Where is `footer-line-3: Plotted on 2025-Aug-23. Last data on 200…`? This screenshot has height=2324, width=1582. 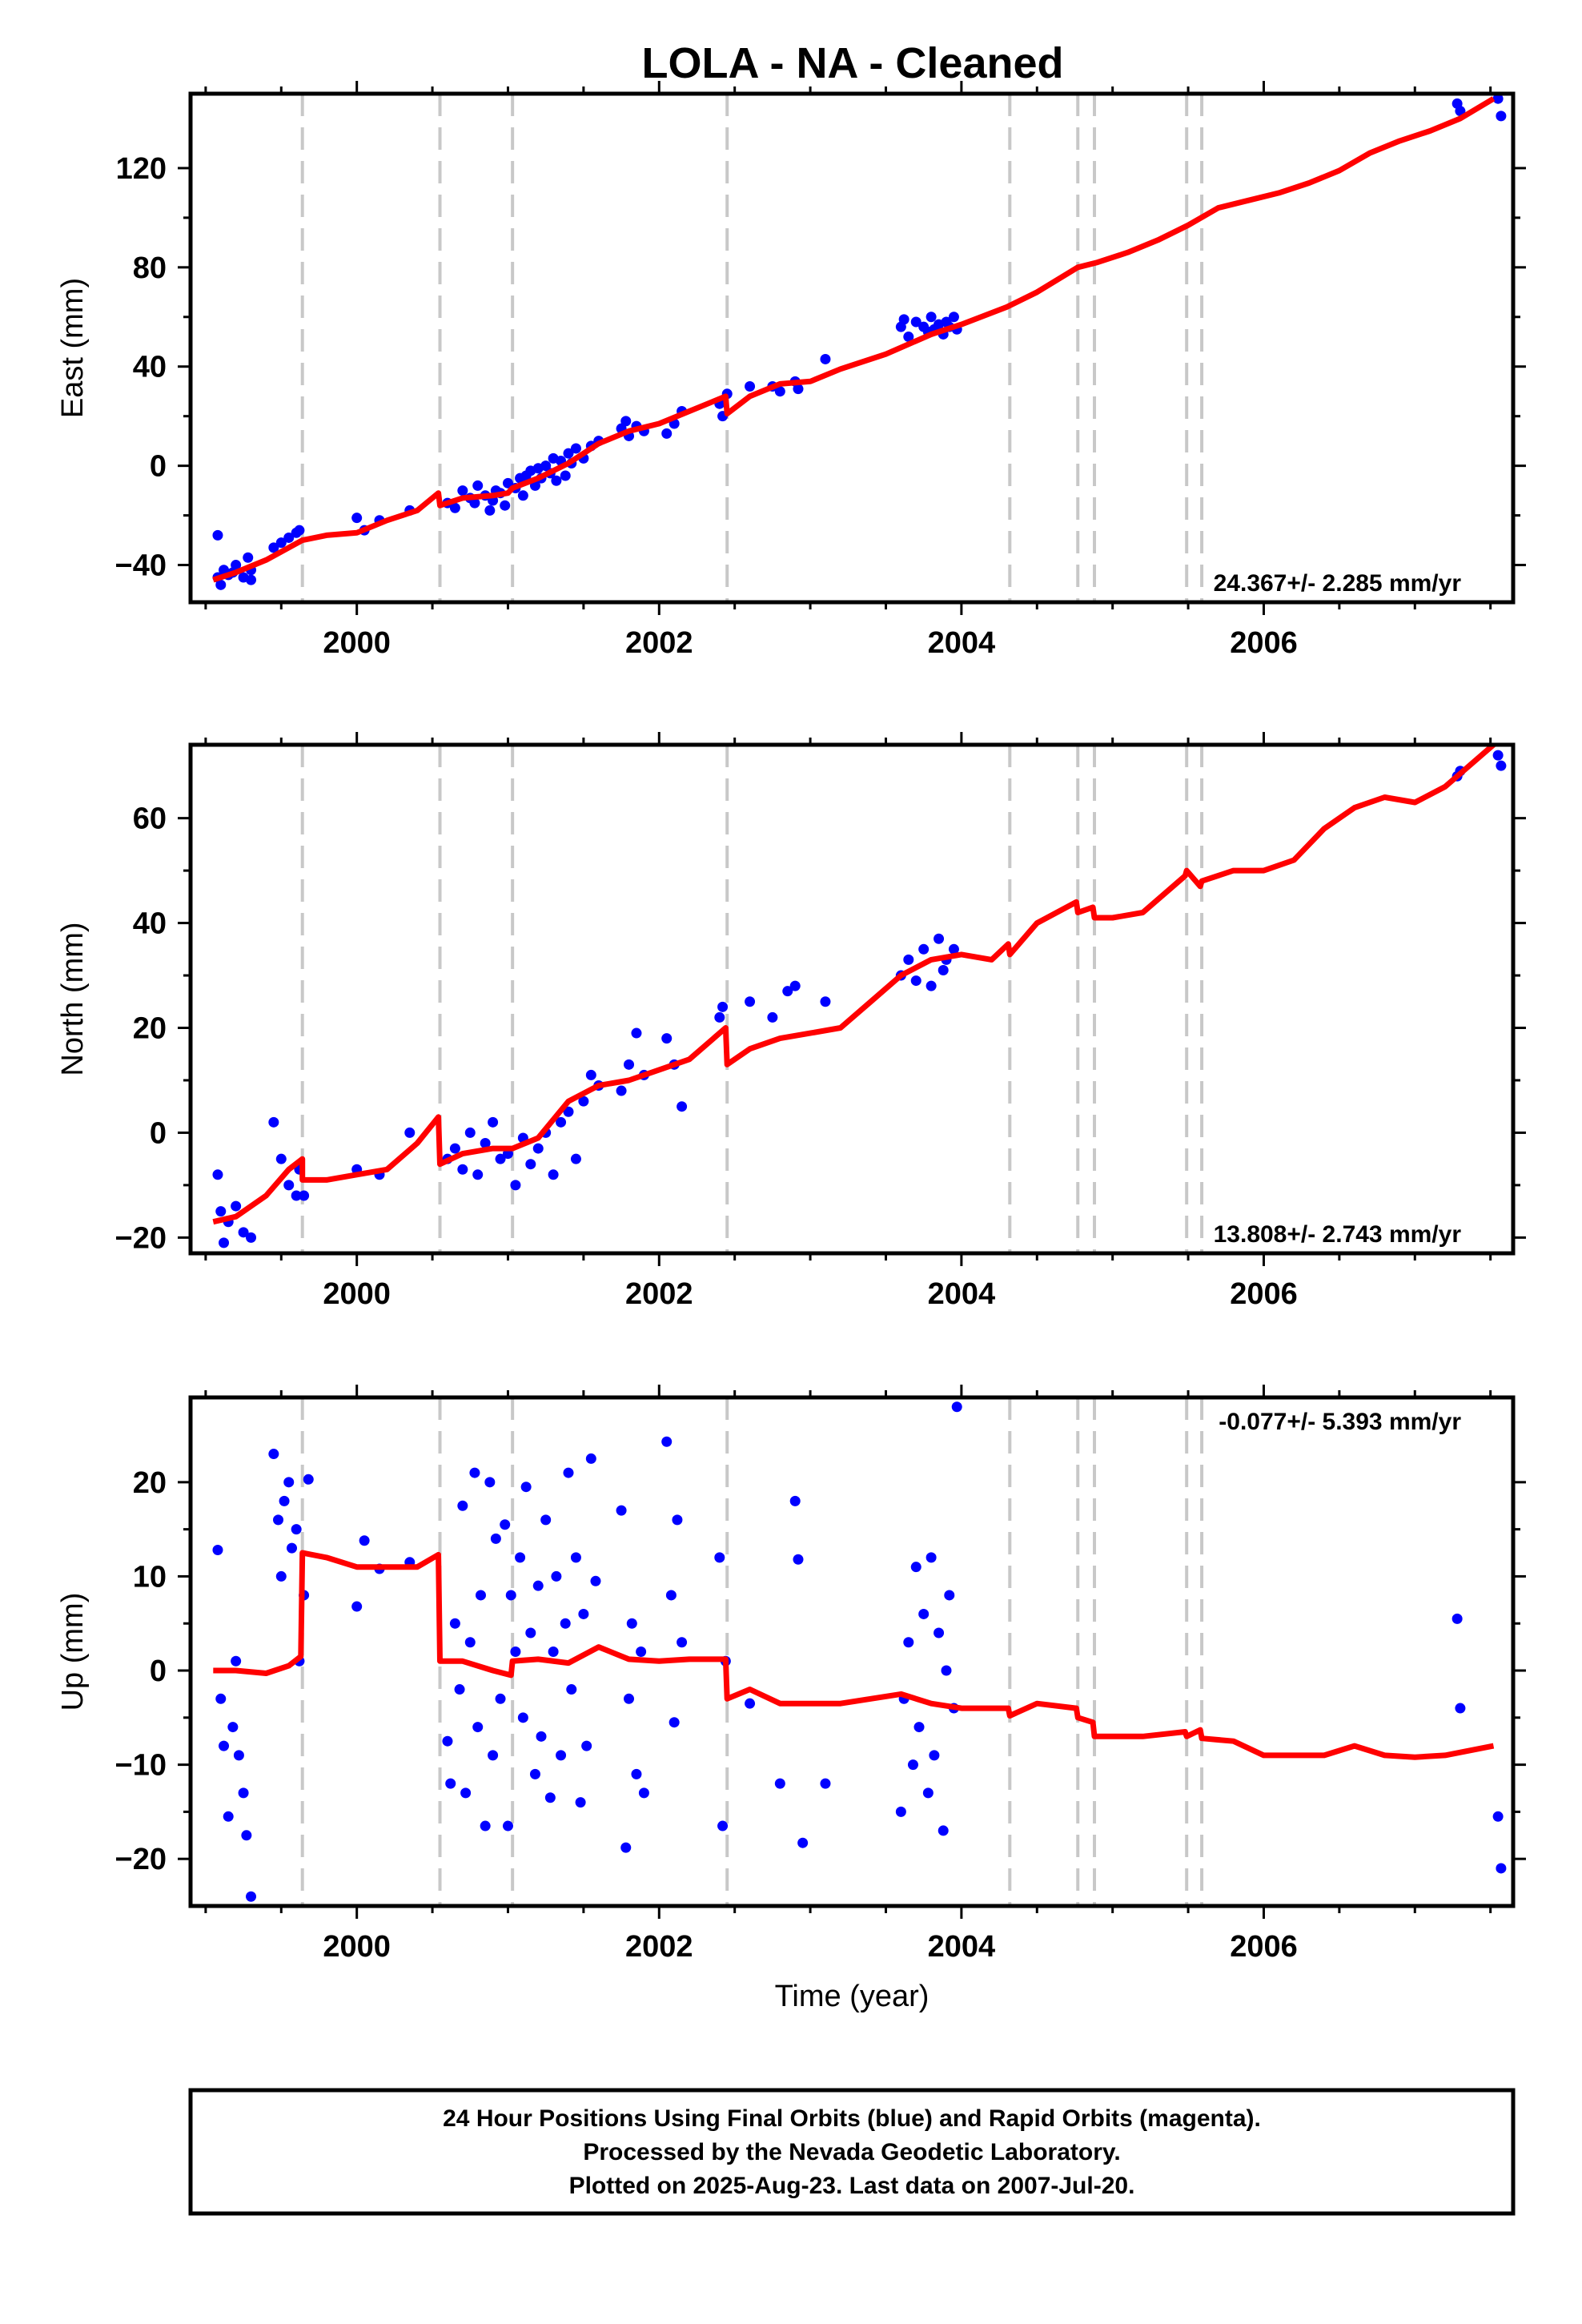
footer-line-3: Plotted on 2025-Aug-23. Last data on 200… is located at coordinates (852, 2186).